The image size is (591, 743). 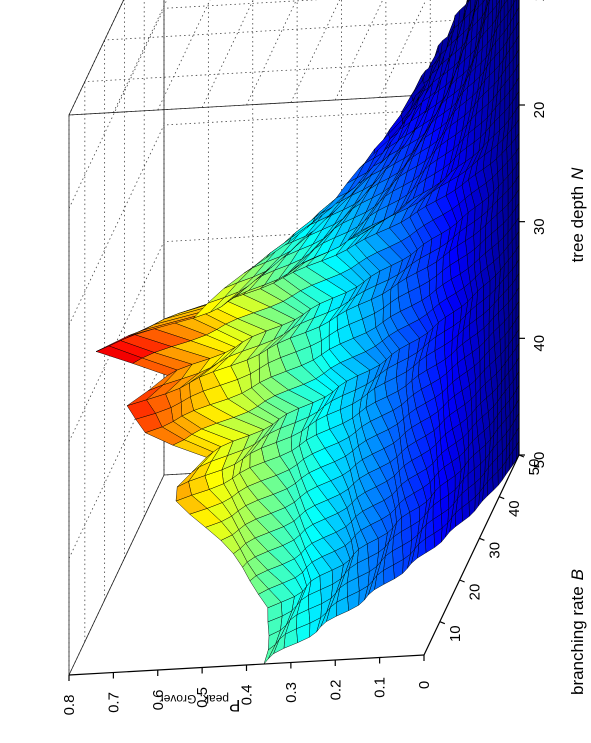 What do you see at coordinates (158, 700) in the screenshot?
I see `z-tick-label: 0.6` at bounding box center [158, 700].